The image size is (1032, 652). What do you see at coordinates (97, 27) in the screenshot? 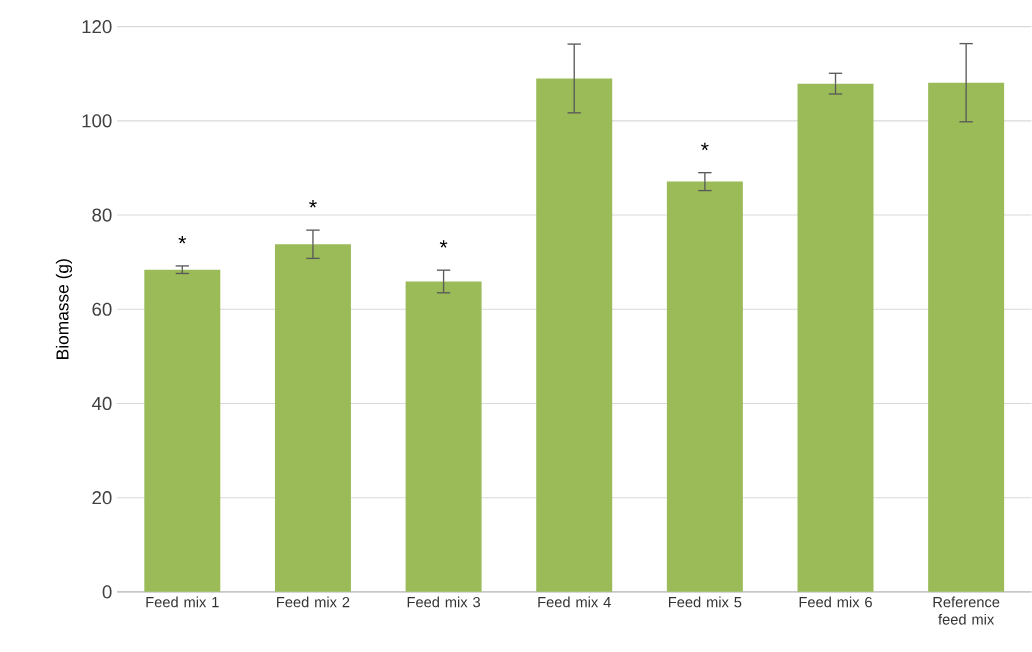
I see `y-tick-label: 120` at bounding box center [97, 27].